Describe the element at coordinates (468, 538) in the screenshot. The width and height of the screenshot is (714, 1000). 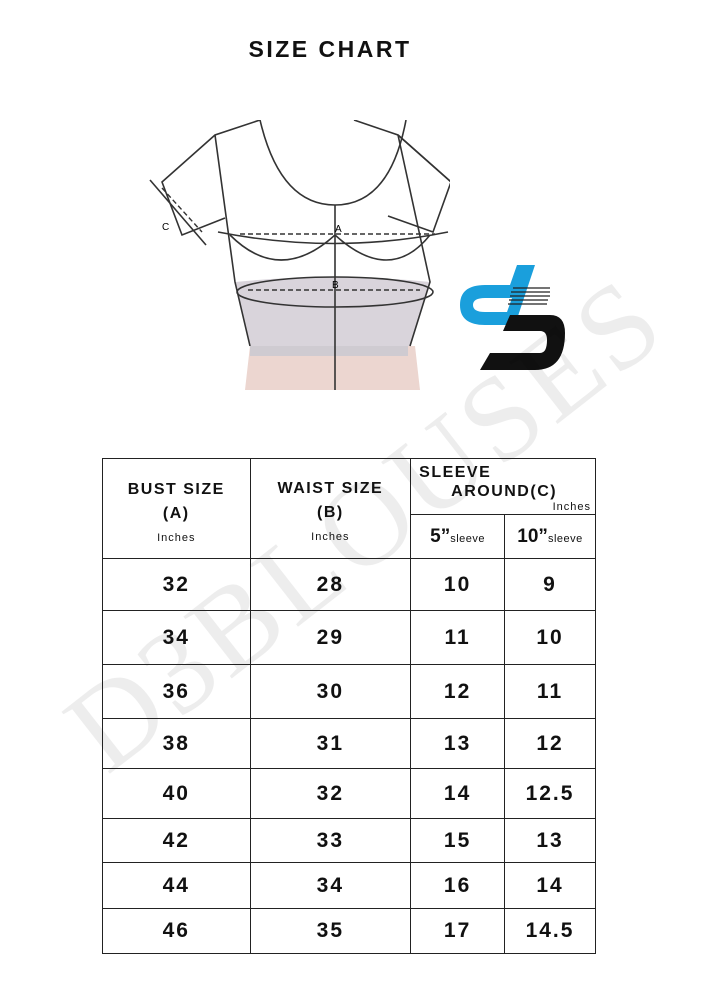
I see `col1-label: sleeve` at that location.